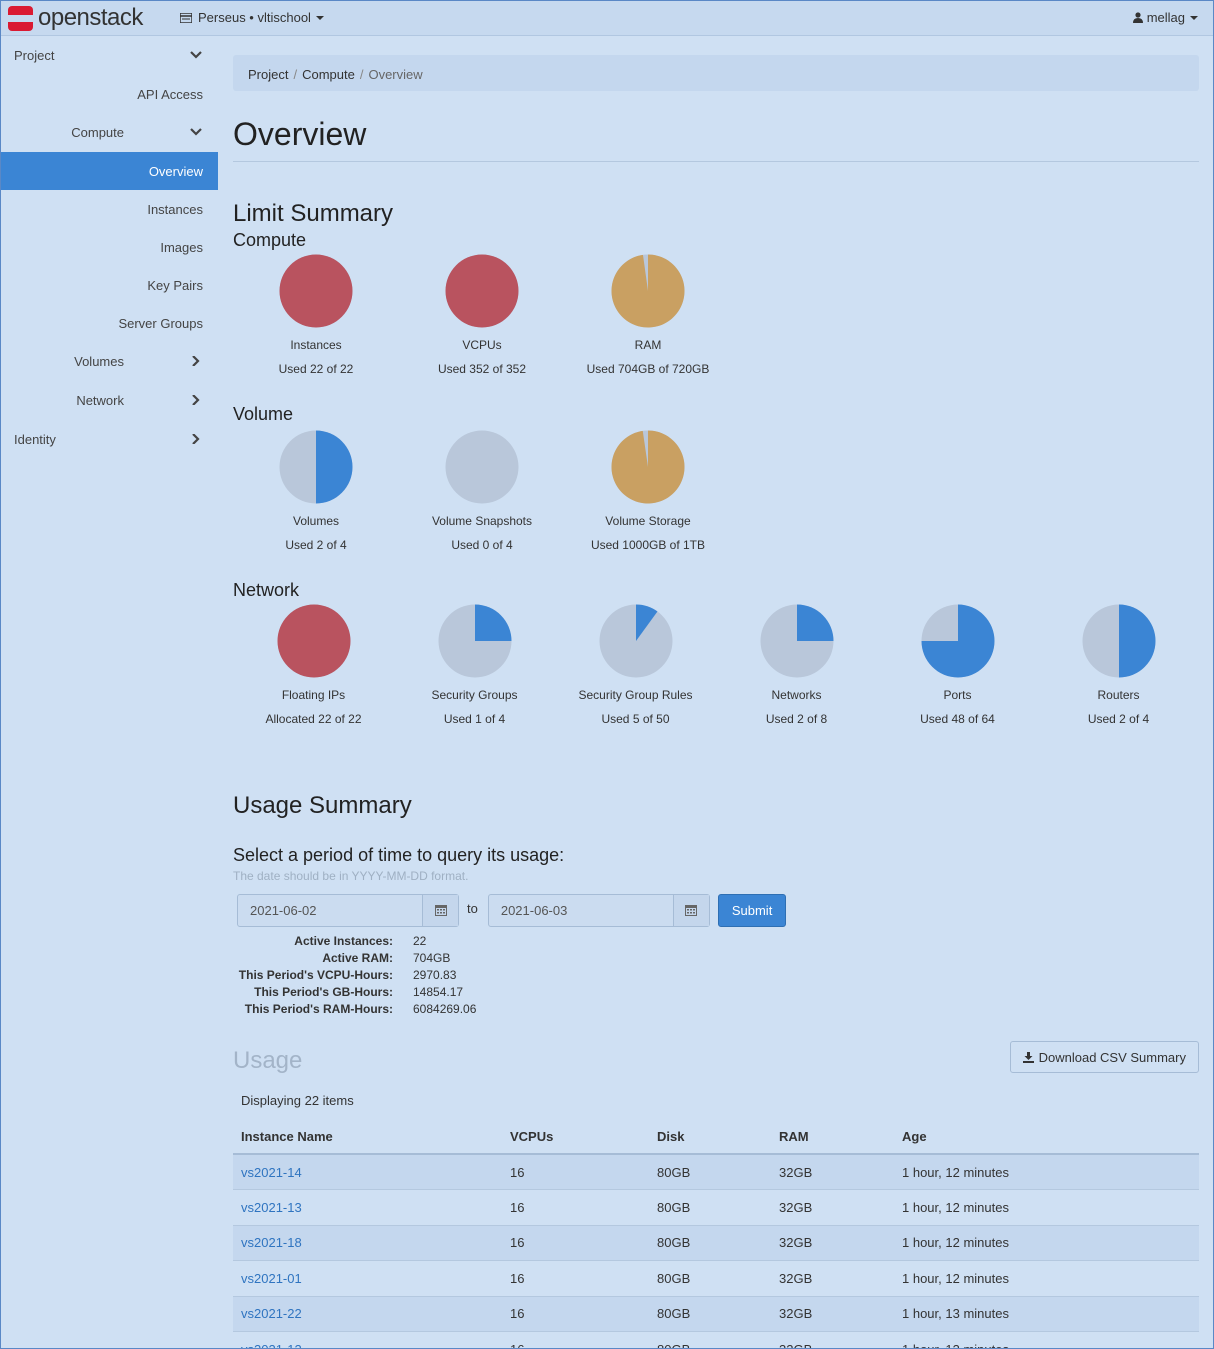 This screenshot has height=1349, width=1214. I want to click on sidebar-item-label: API Access, so click(170, 94).